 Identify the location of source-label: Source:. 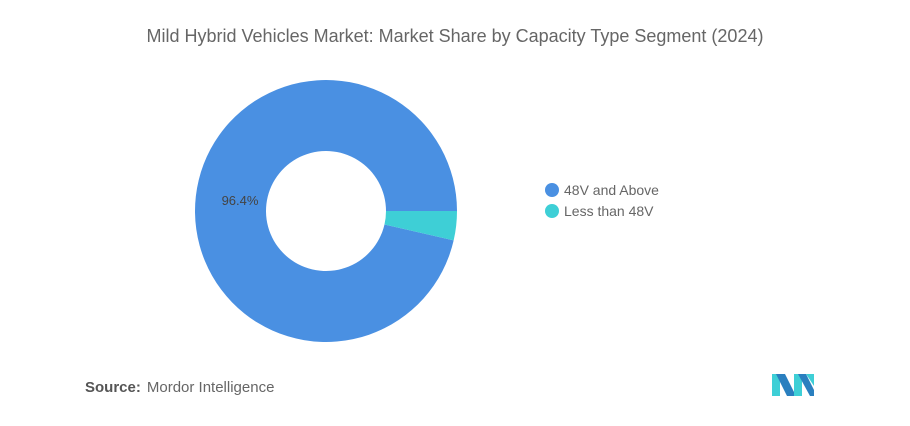
(113, 387).